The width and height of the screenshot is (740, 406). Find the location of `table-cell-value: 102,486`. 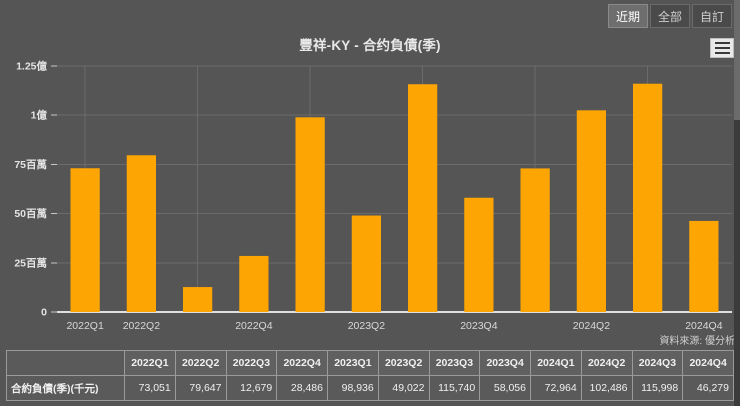

table-cell-value: 102,486 is located at coordinates (606, 388).